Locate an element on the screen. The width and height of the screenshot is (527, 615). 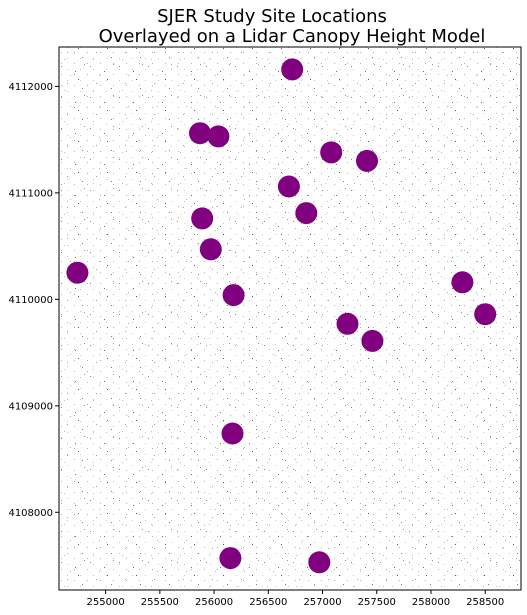
x-tick-label-5: 257500 is located at coordinates (377, 602).